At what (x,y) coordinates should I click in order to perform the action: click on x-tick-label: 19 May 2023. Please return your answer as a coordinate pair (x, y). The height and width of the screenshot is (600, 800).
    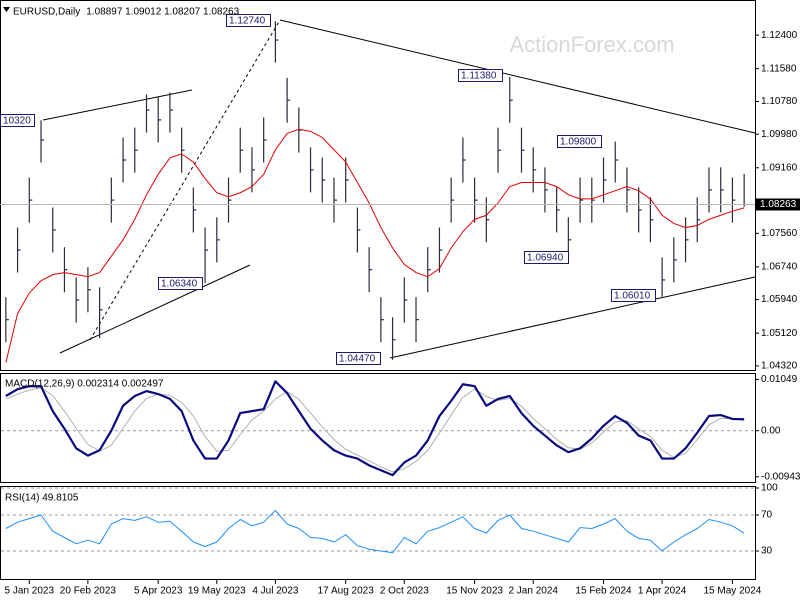
    Looking at the image, I should click on (217, 591).